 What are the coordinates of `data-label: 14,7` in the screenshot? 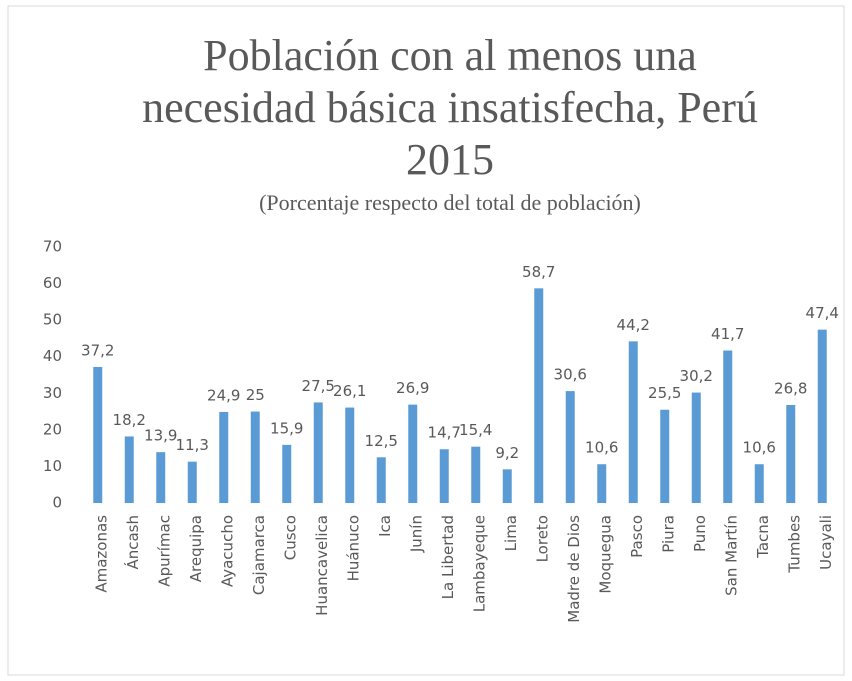 It's located at (444, 433).